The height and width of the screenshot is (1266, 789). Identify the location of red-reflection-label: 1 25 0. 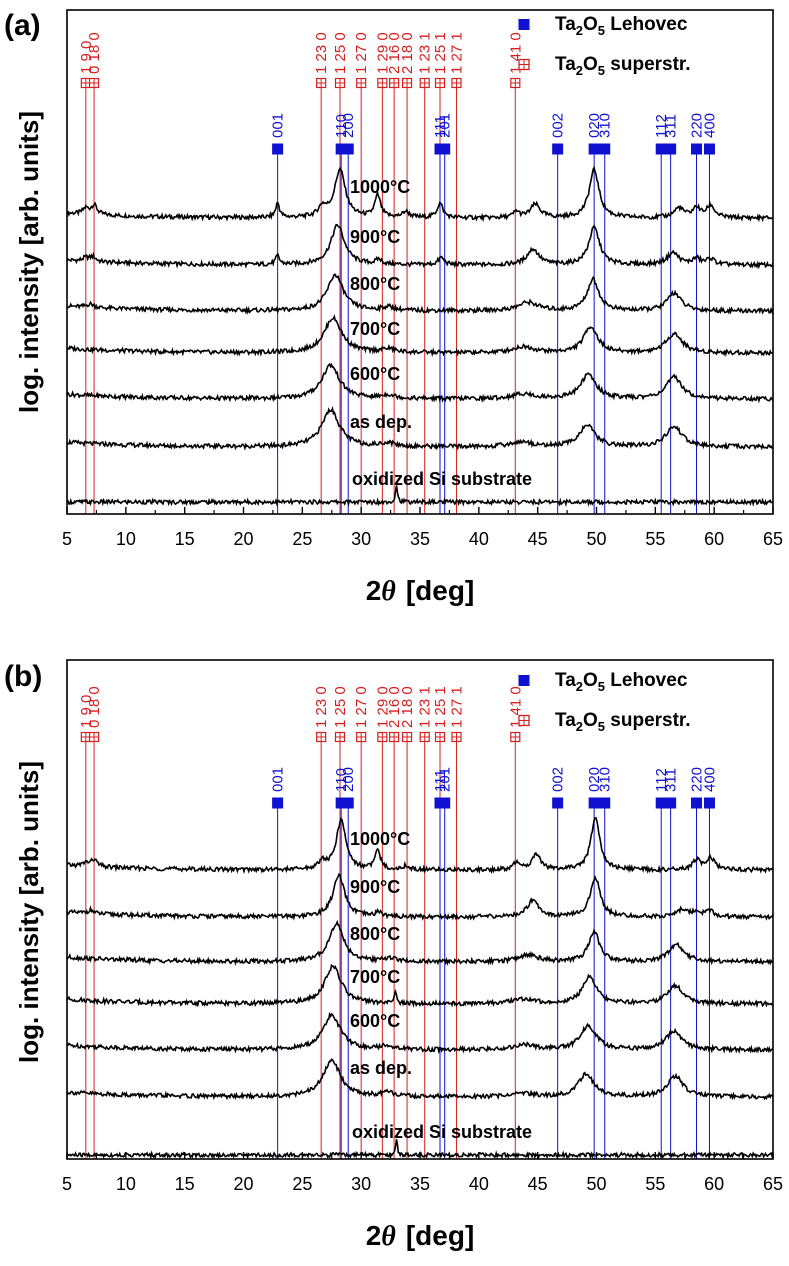
(340, 53).